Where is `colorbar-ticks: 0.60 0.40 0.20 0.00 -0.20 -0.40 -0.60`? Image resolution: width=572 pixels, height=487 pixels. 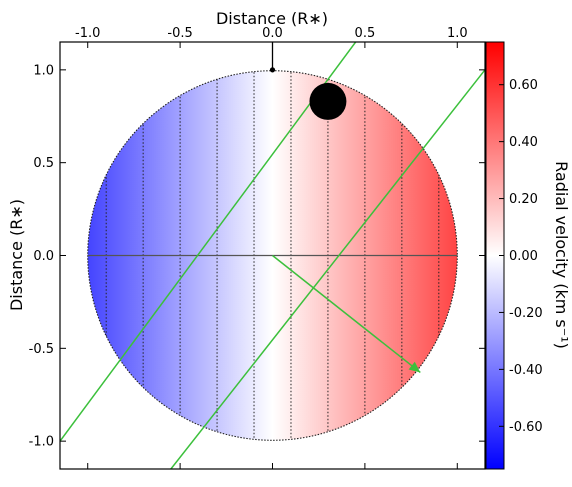 colorbar-ticks: 0.60 0.40 0.20 0.00 -0.20 -0.40 -0.60 is located at coordinates (521, 256).